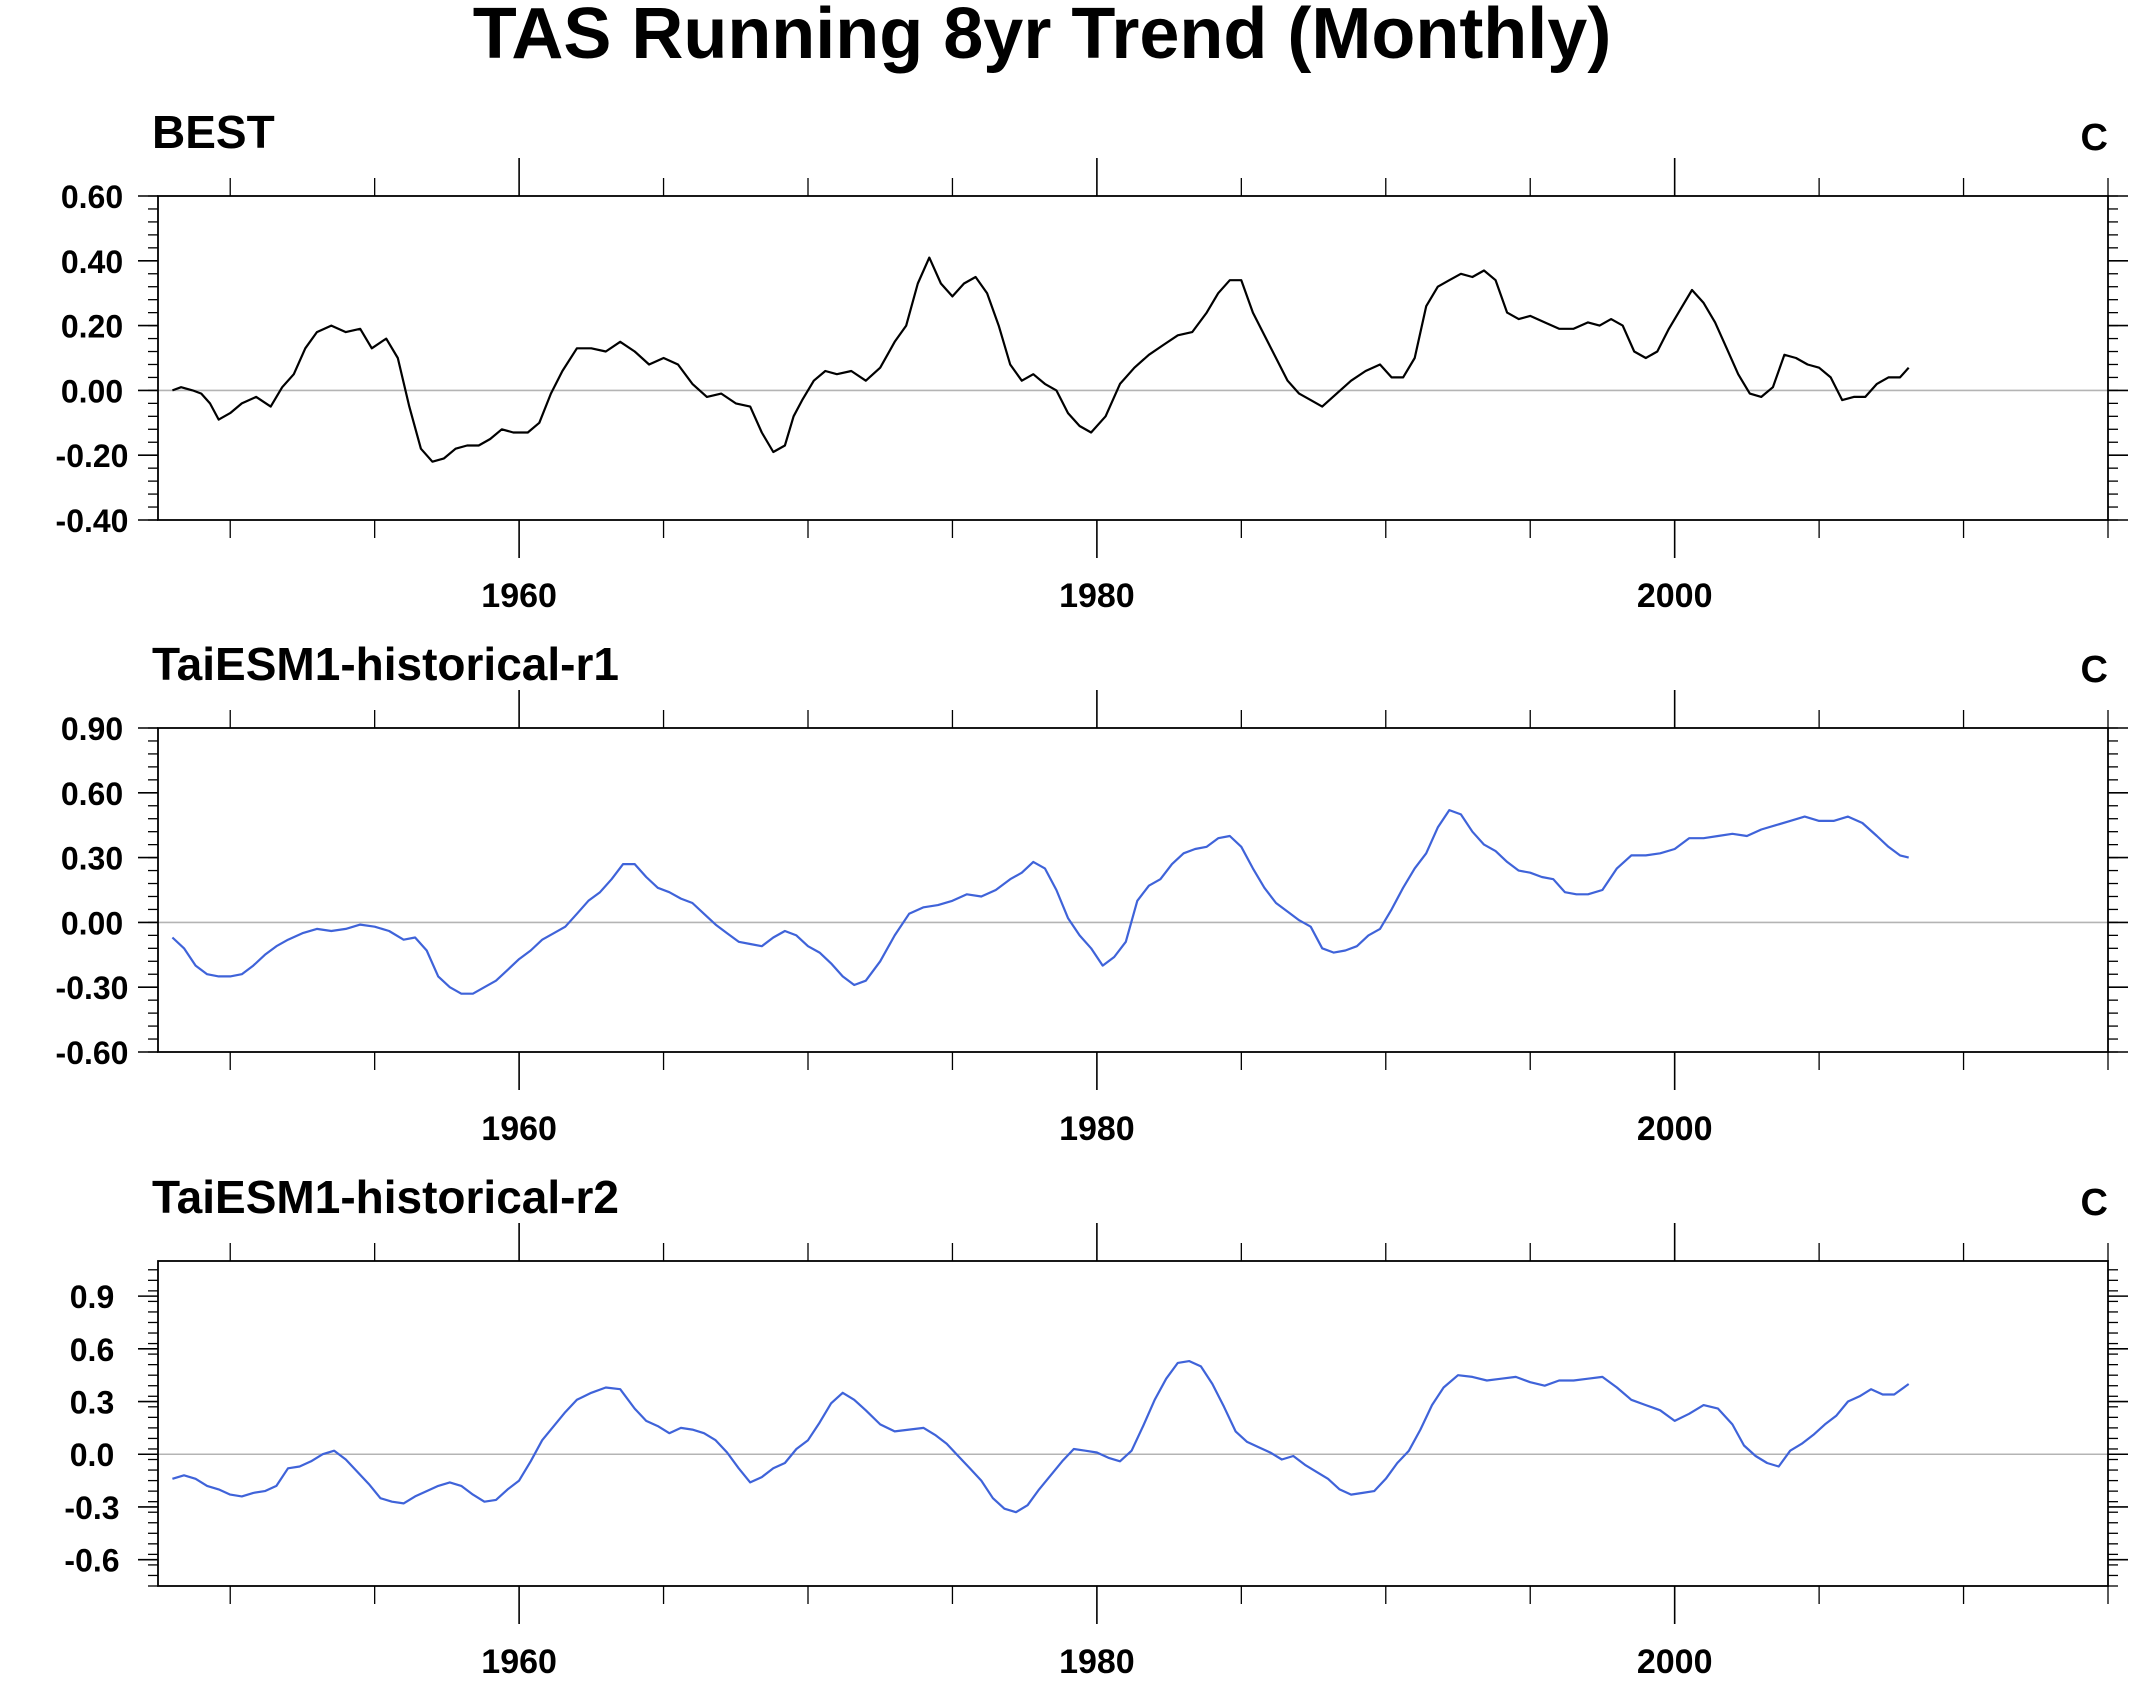  Describe the element at coordinates (91, 1561) in the screenshot. I see `y-tick-label: -0.6` at that location.